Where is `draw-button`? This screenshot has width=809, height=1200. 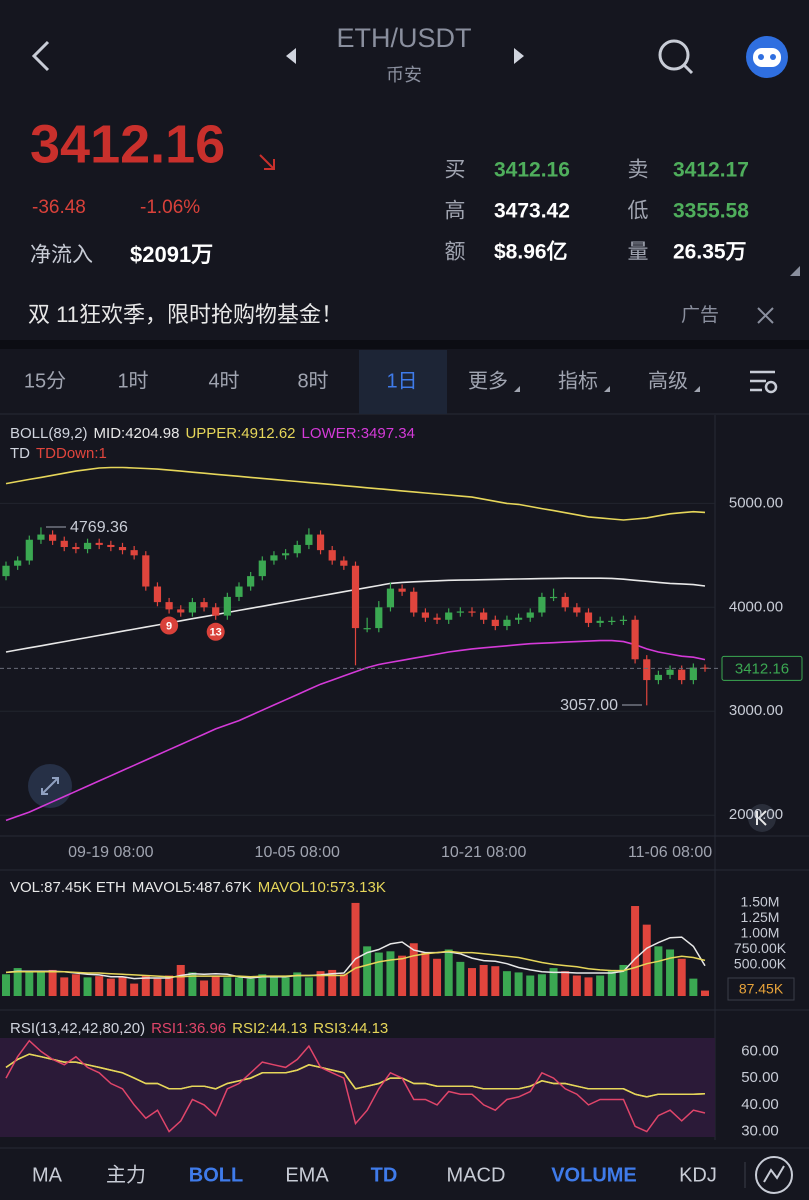 draw-button is located at coordinates (774, 1175).